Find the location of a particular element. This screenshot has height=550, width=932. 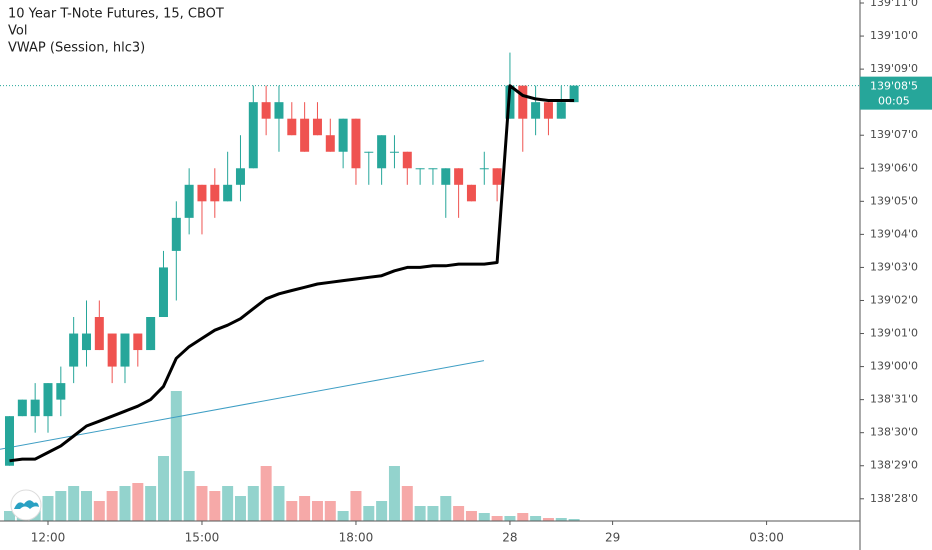

y-tick-label: 138'30'0 is located at coordinates (894, 432).